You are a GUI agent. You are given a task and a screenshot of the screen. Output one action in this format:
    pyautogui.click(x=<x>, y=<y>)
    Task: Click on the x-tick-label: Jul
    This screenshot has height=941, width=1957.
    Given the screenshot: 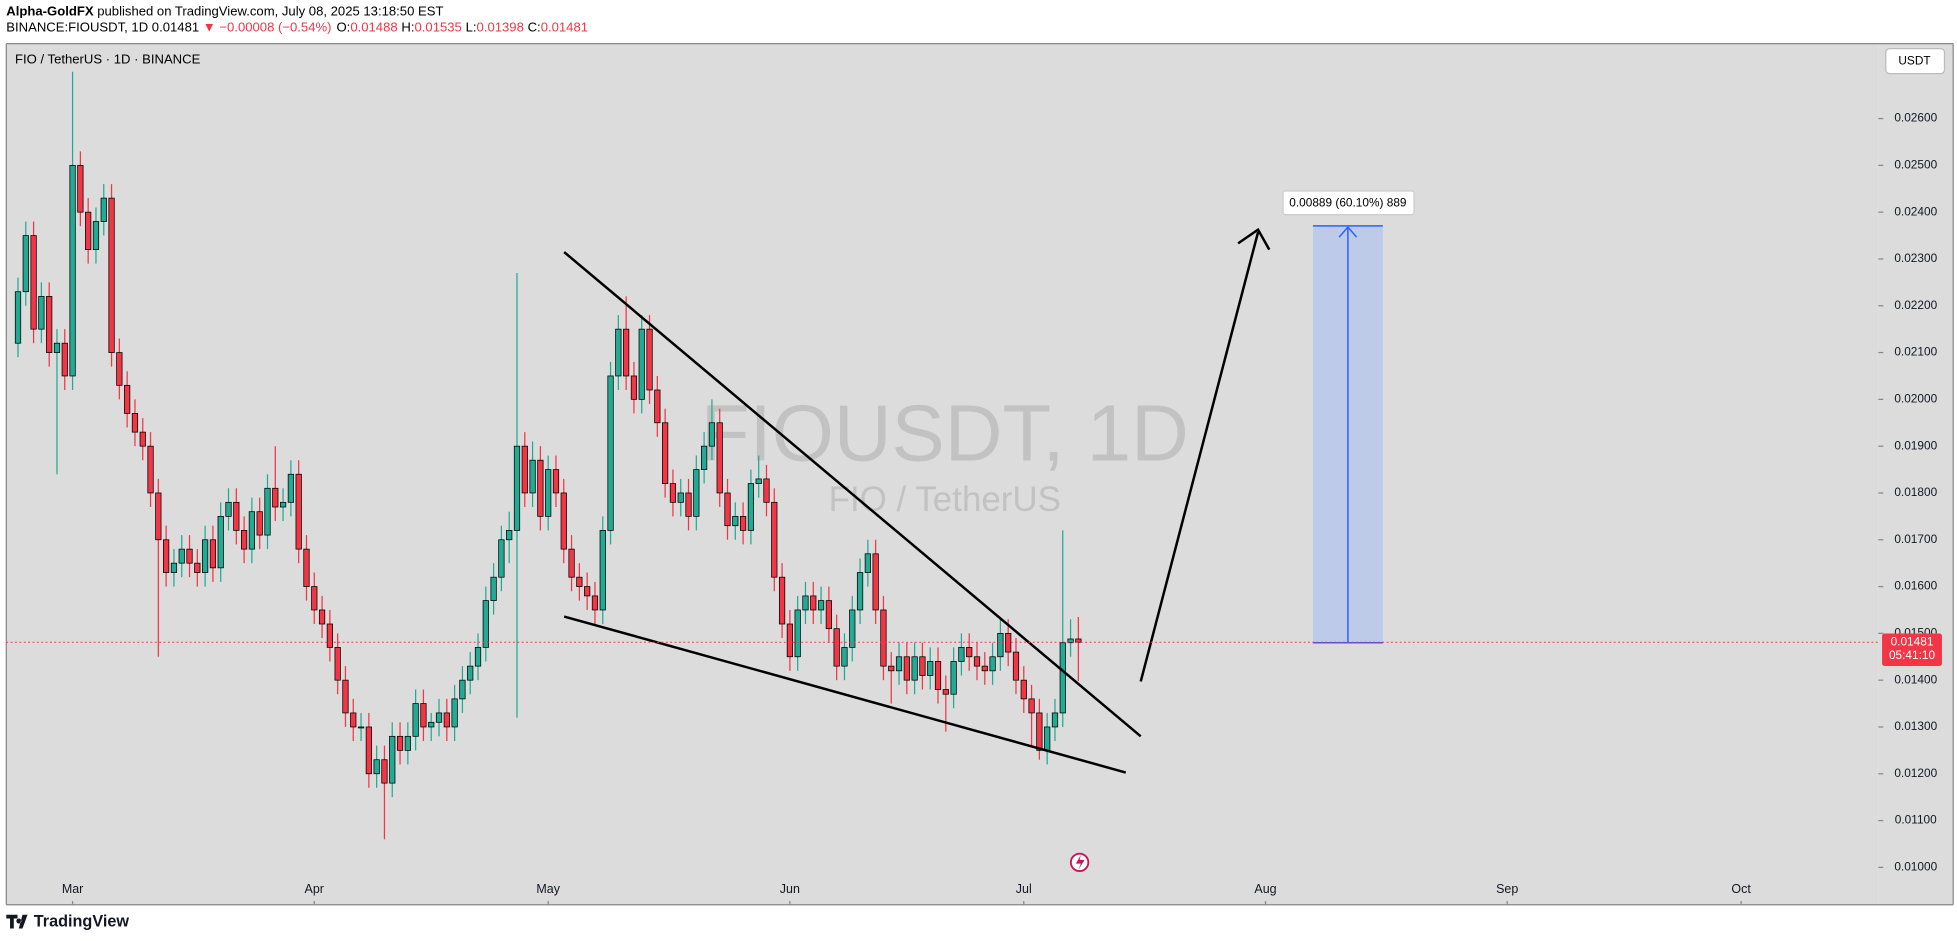 What is the action you would take?
    pyautogui.click(x=1024, y=889)
    